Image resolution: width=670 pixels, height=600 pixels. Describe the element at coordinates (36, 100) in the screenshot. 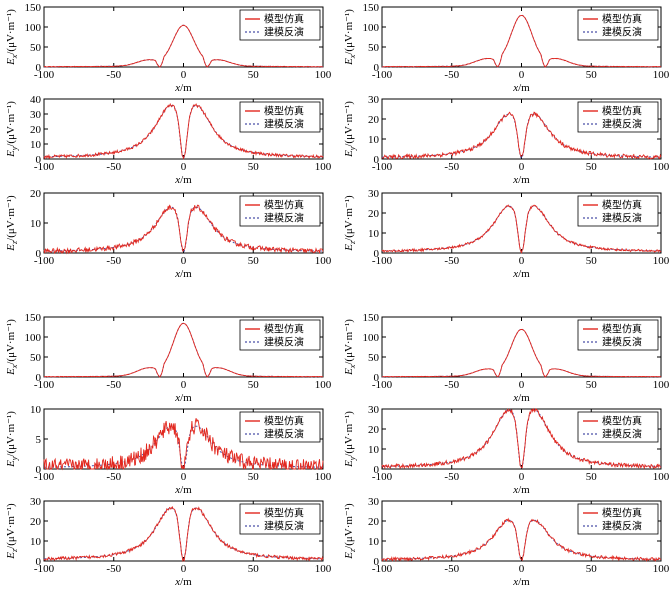

I see `y-tick-label: 40` at that location.